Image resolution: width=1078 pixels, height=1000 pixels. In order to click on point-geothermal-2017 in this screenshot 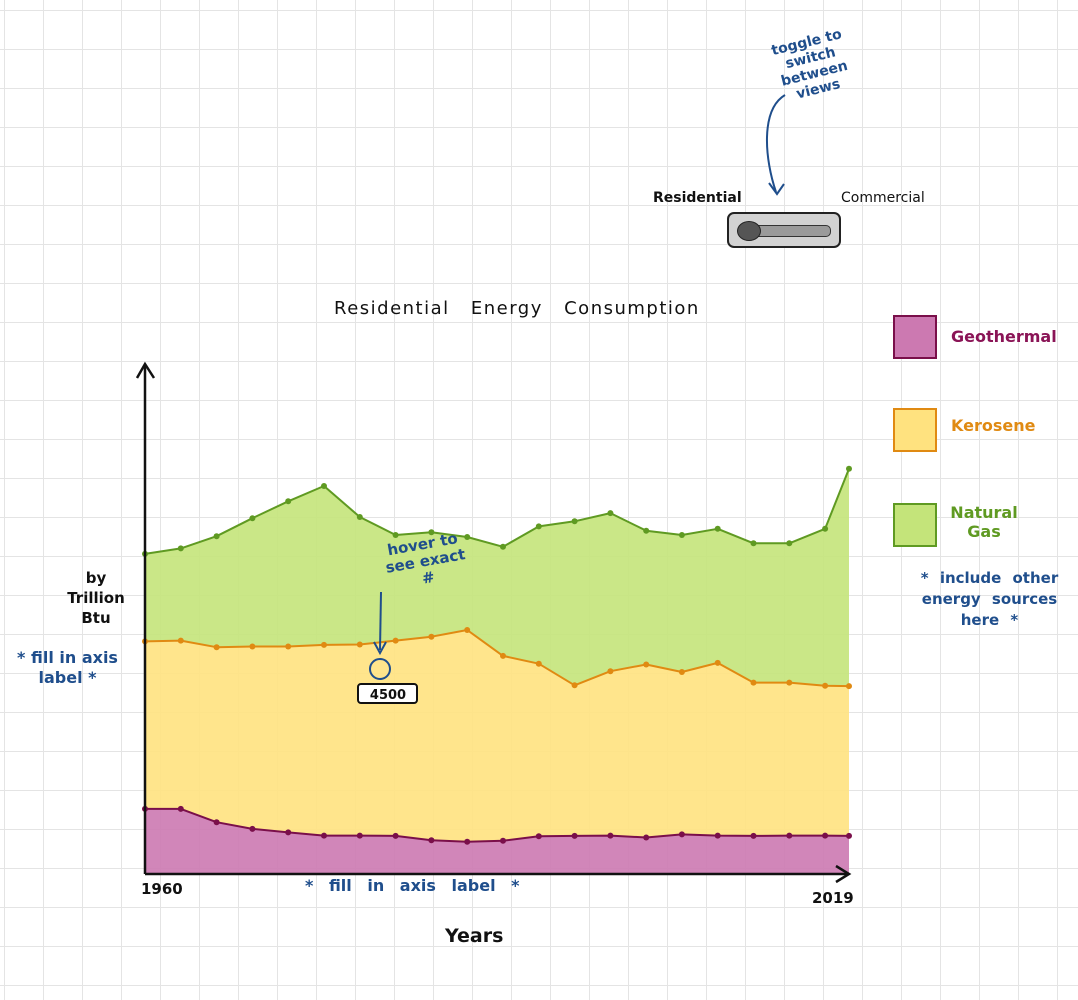, I will do `click(825, 835)`.